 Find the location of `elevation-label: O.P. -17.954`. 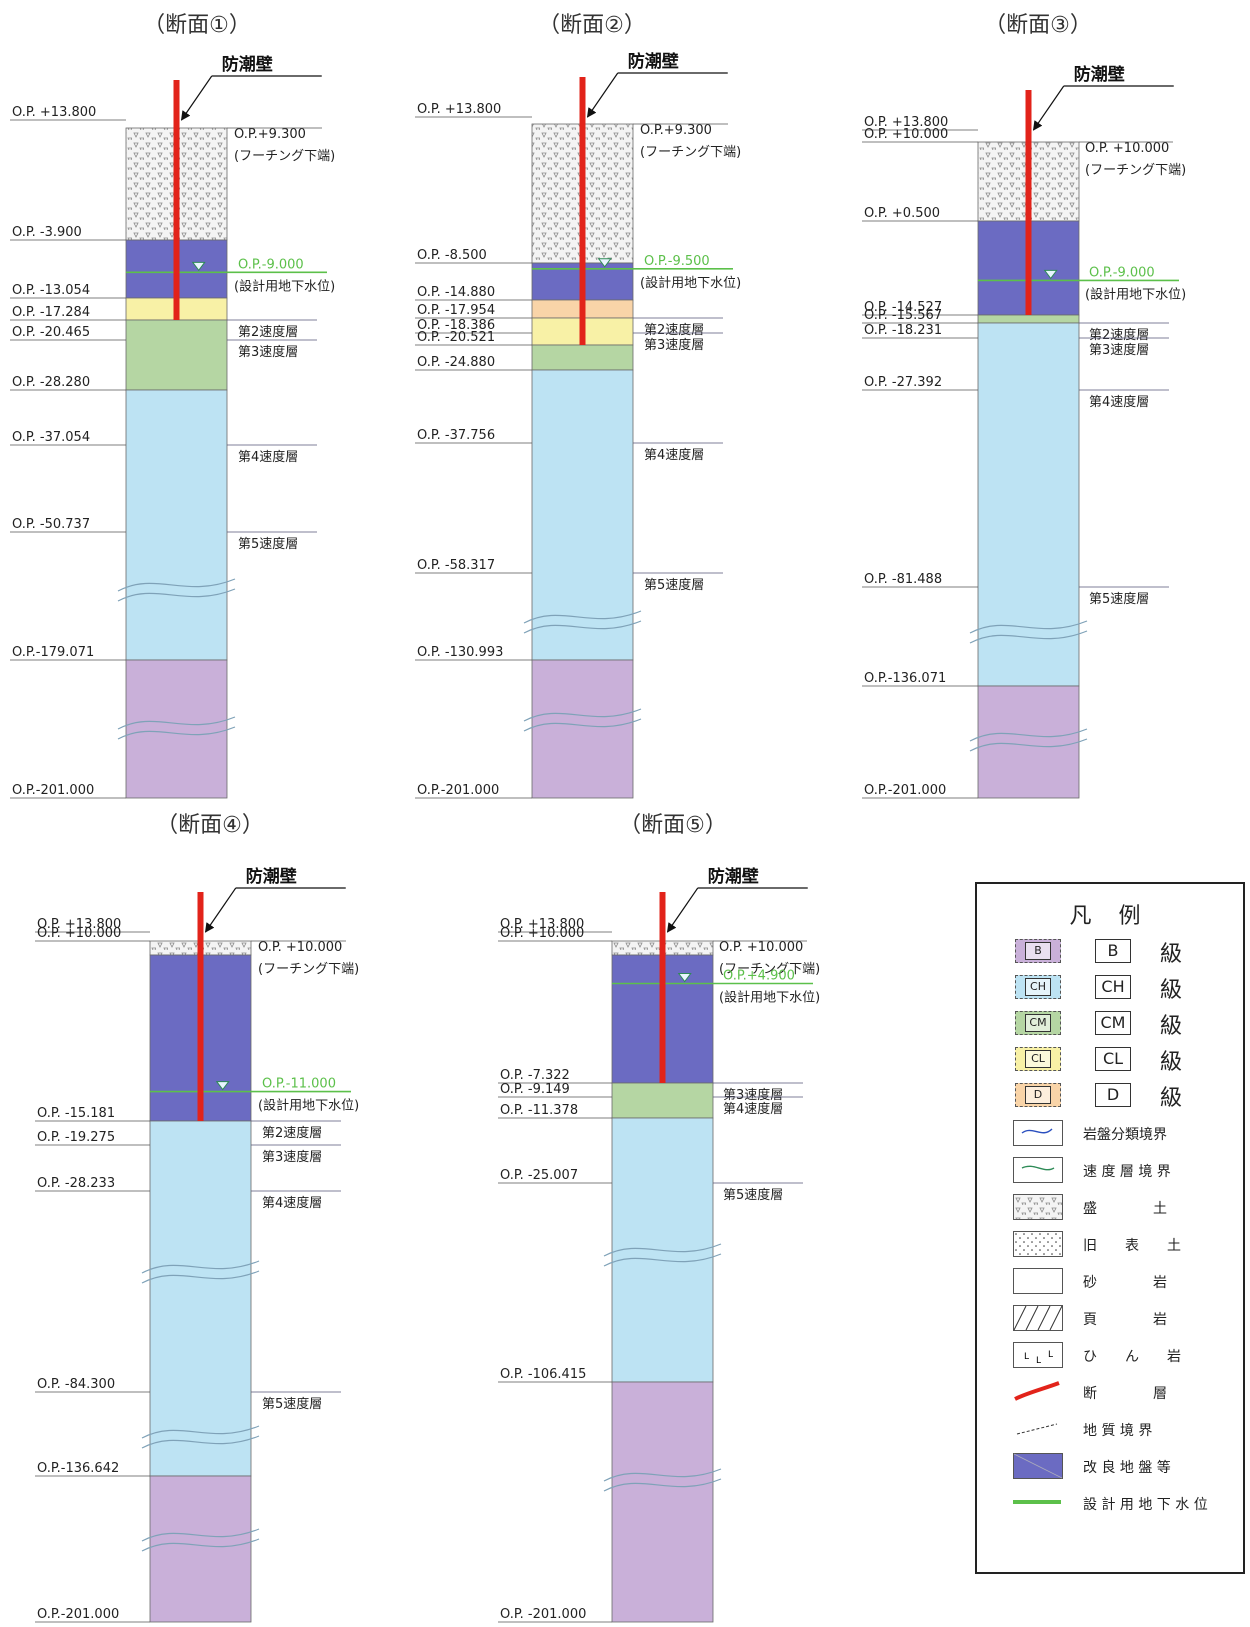

elevation-label: O.P. -17.954 is located at coordinates (456, 310).